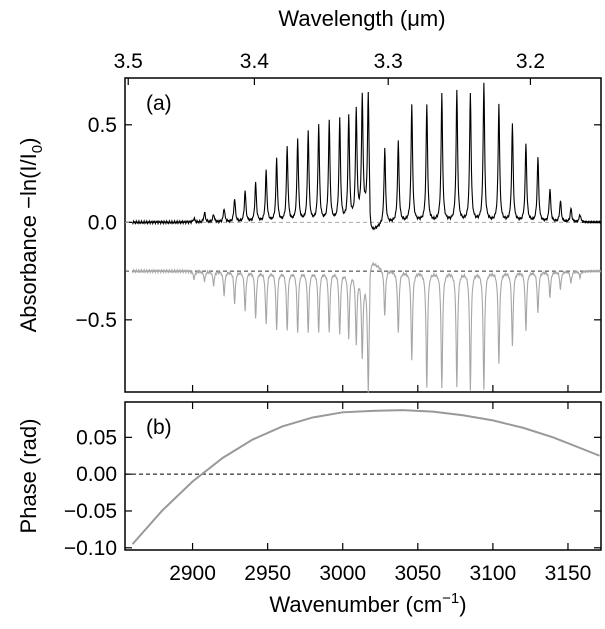 The image size is (605, 629). Describe the element at coordinates (255, 61) in the screenshot. I see `top-axis-tick-label: 3.4` at that location.